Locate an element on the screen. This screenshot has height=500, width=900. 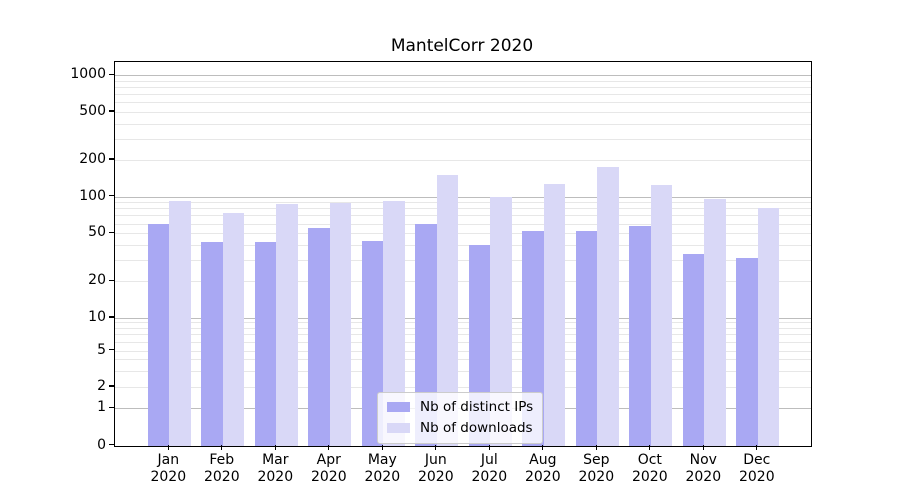
bar-ips-jan is located at coordinates (158, 335).